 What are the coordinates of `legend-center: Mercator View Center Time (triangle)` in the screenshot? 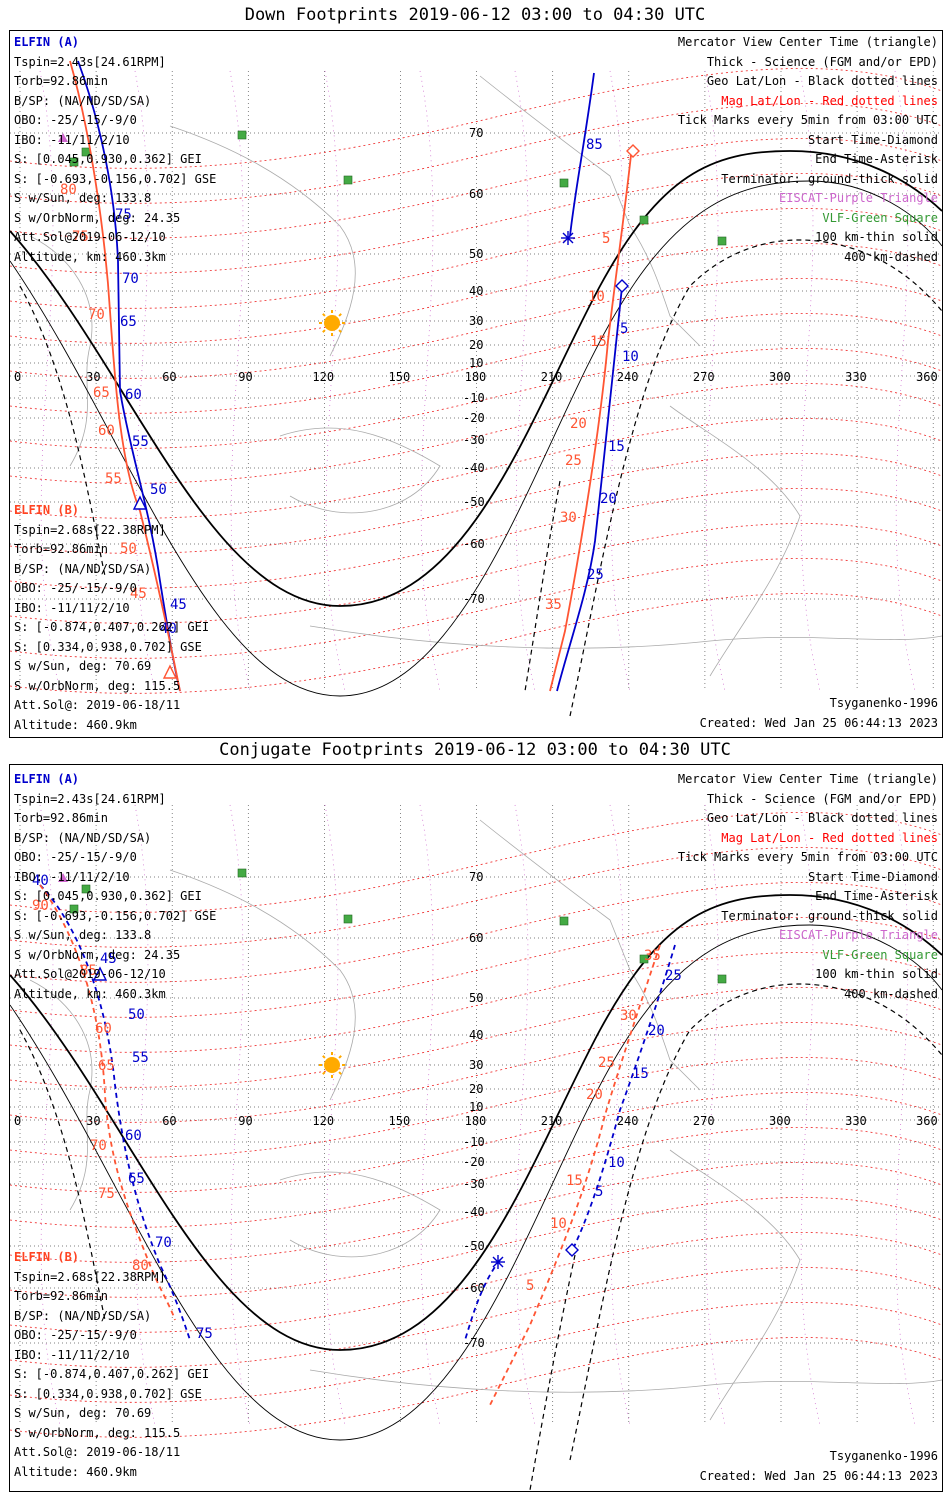 It's located at (807, 42).